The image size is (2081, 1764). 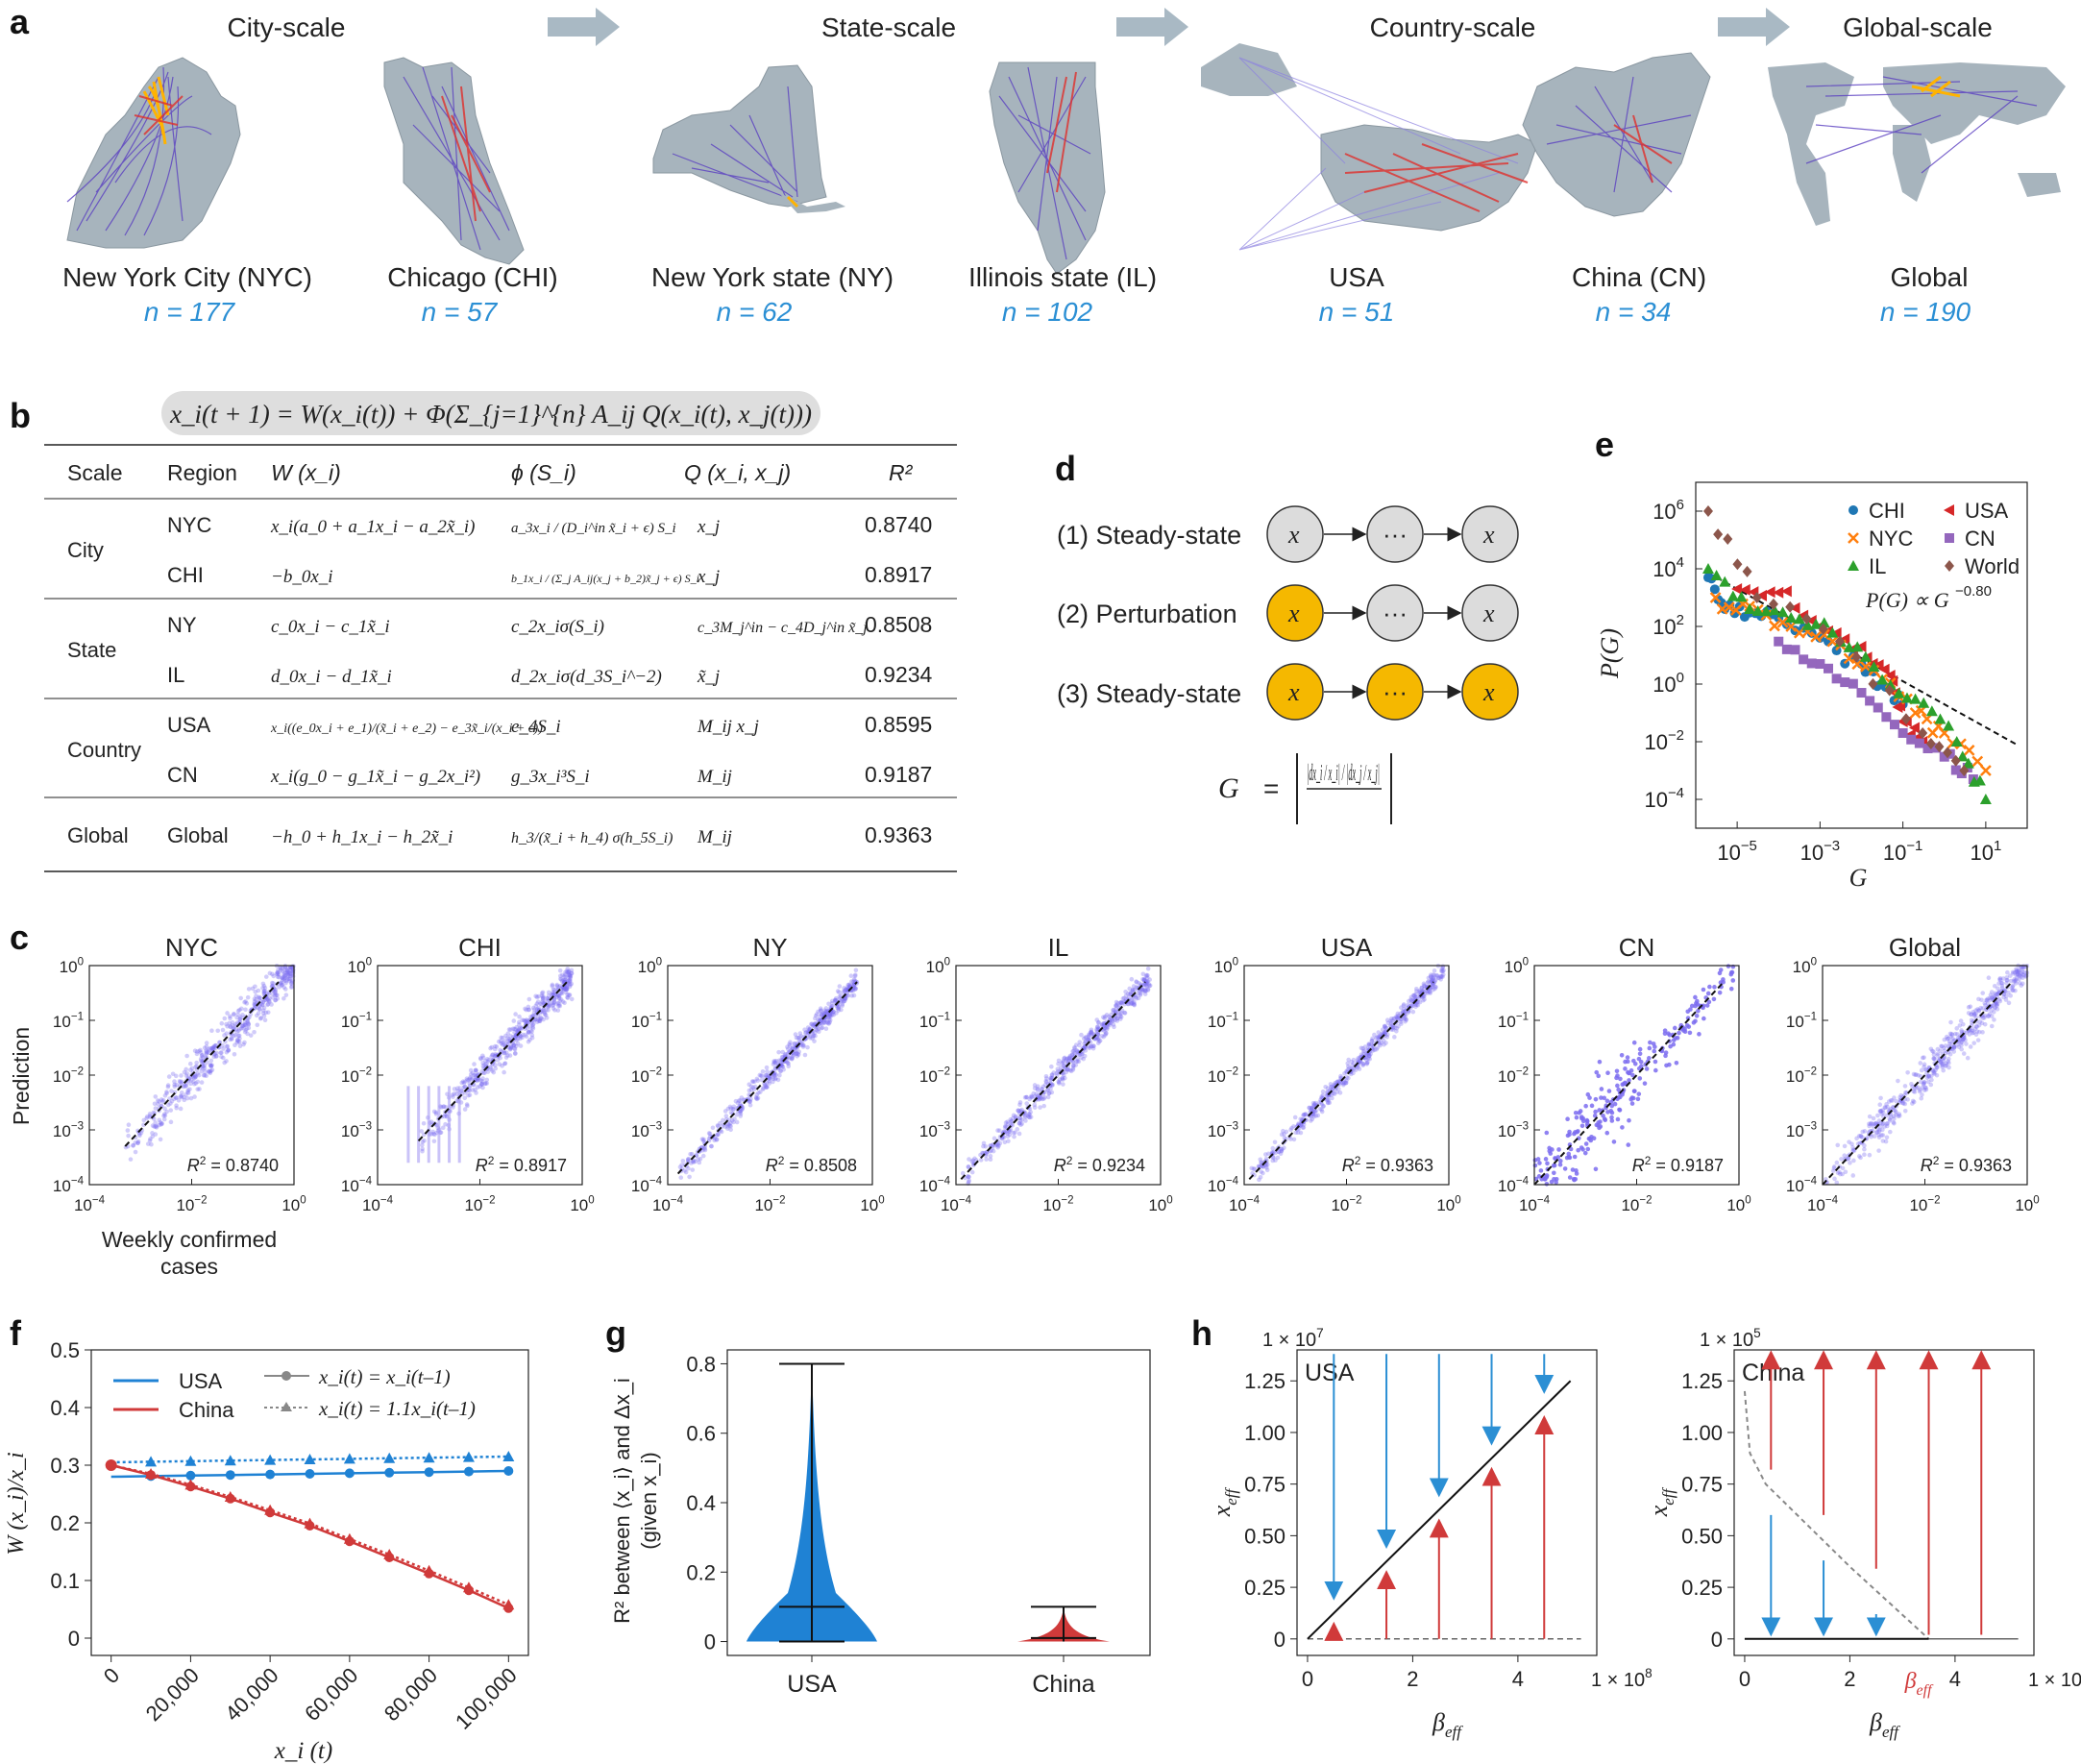 I want to click on e-point-il, so click(x=1874, y=666).